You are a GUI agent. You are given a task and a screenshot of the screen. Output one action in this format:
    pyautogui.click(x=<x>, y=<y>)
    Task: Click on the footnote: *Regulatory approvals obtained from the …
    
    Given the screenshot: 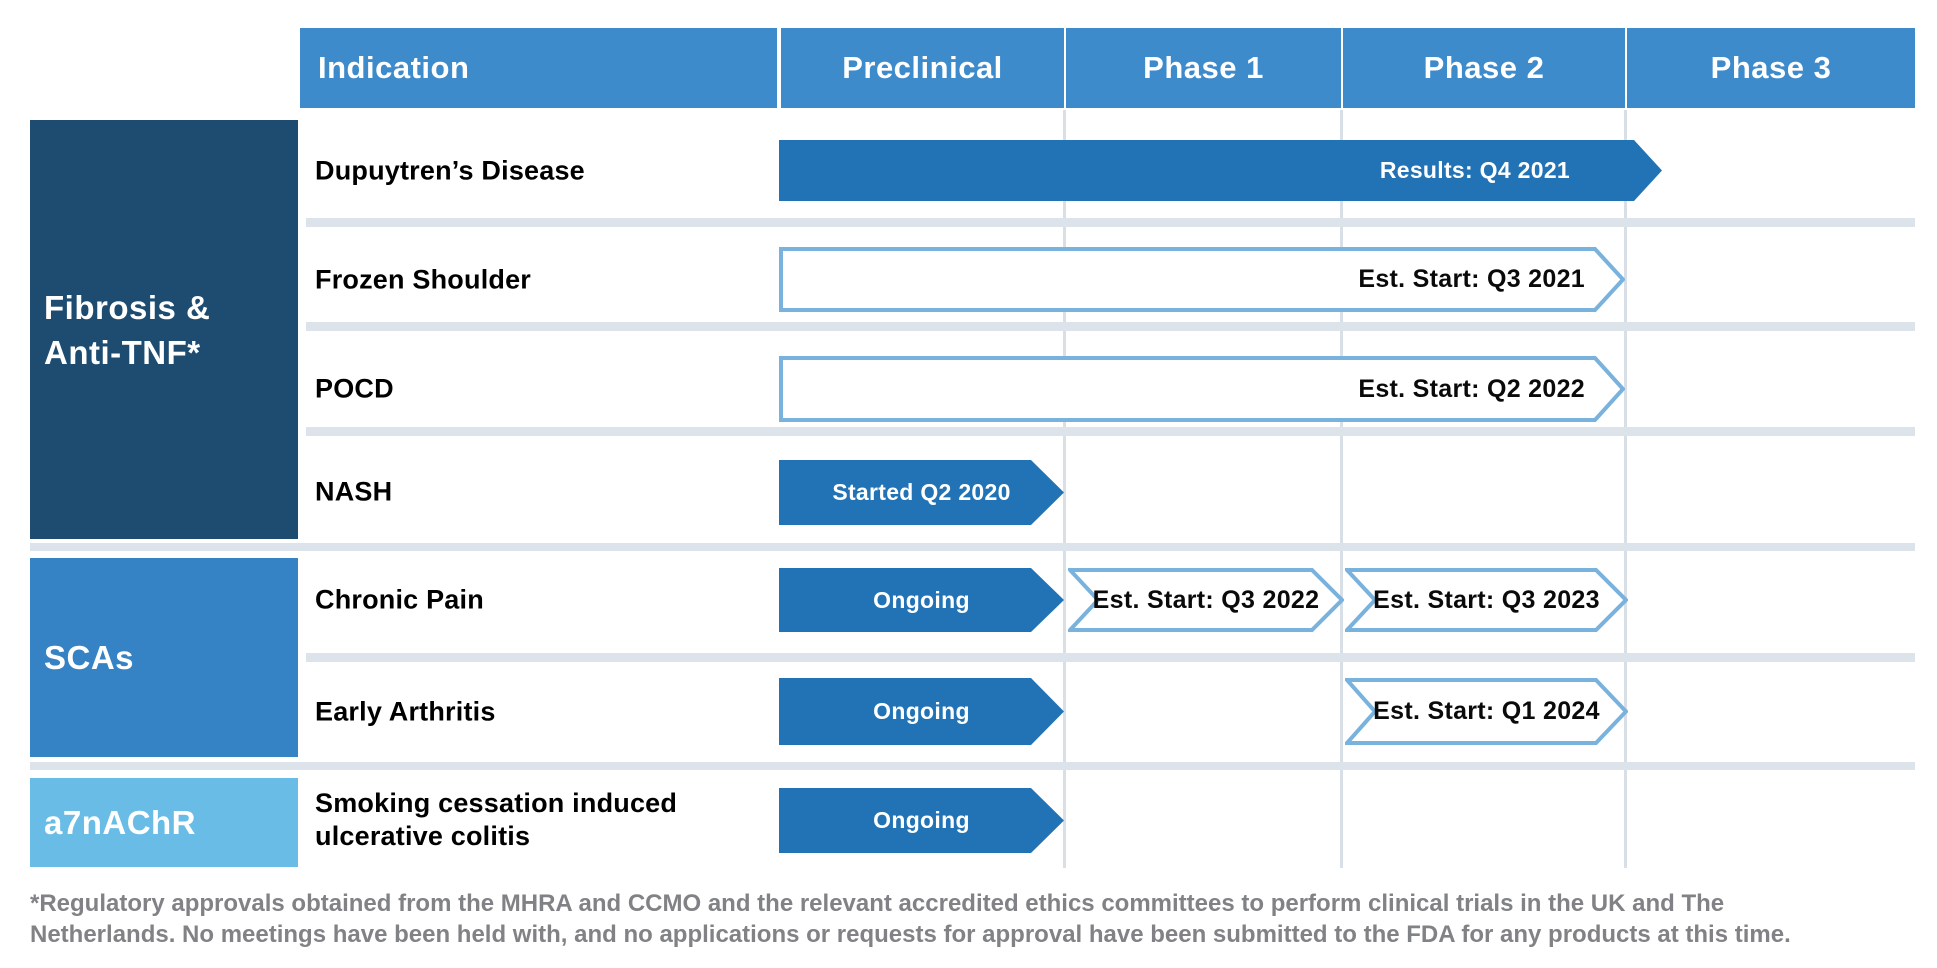 What is the action you would take?
    pyautogui.click(x=910, y=919)
    